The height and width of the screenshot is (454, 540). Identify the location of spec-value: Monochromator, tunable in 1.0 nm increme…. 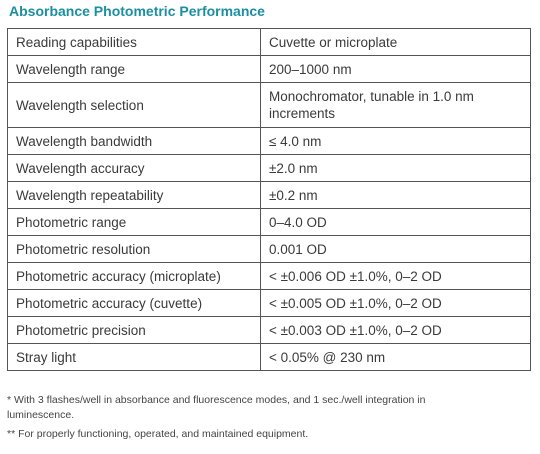
(395, 105).